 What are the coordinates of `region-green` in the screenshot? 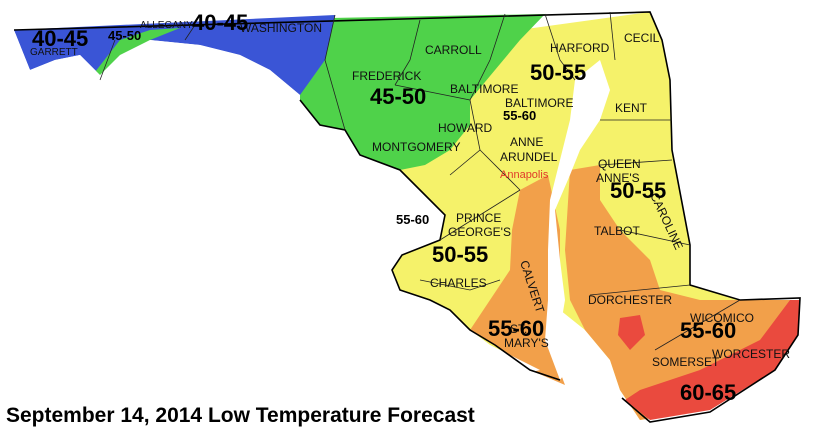 It's located at (422, 92).